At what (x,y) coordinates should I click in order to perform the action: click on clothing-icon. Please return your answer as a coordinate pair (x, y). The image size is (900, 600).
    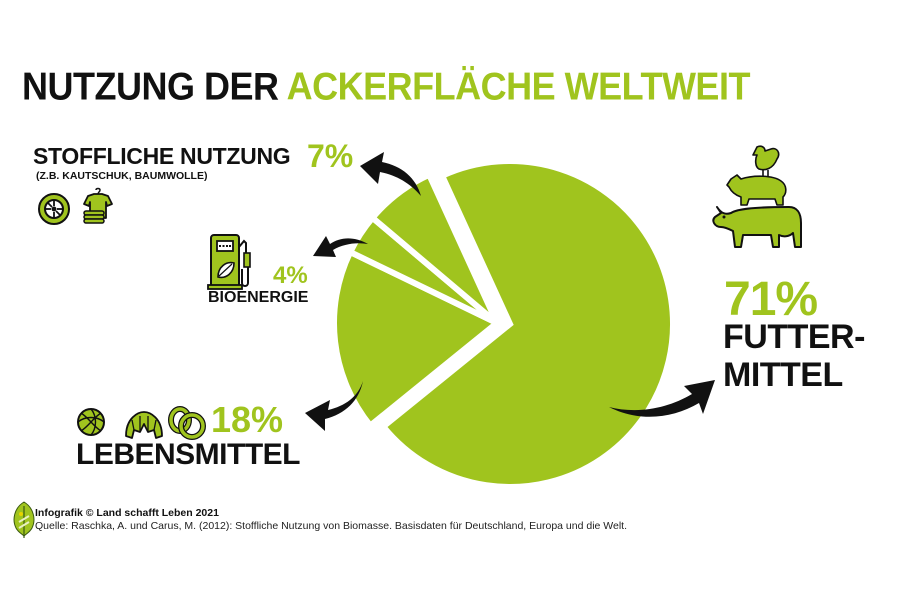
    Looking at the image, I should click on (98, 205).